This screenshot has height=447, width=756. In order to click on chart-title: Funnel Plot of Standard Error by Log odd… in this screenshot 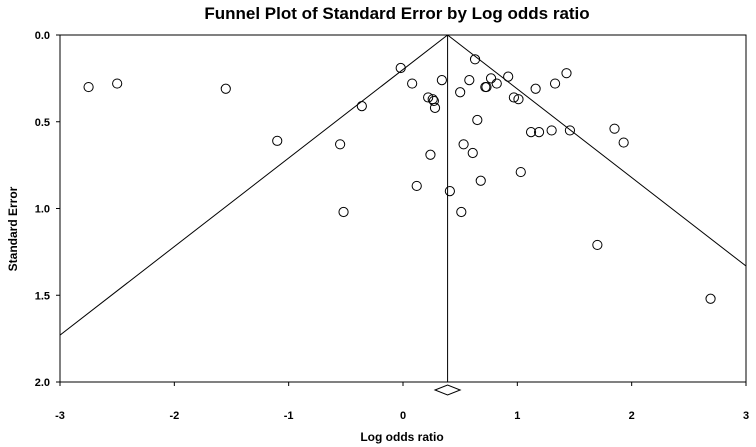, I will do `click(396, 13)`.